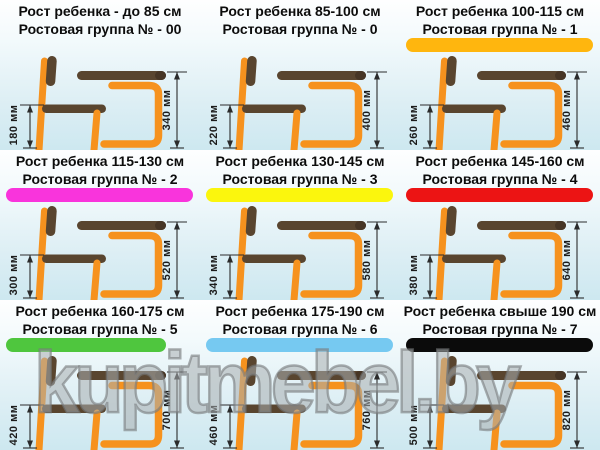  What do you see at coordinates (14, 275) in the screenshot?
I see `seat-height-label: 300 мм` at bounding box center [14, 275].